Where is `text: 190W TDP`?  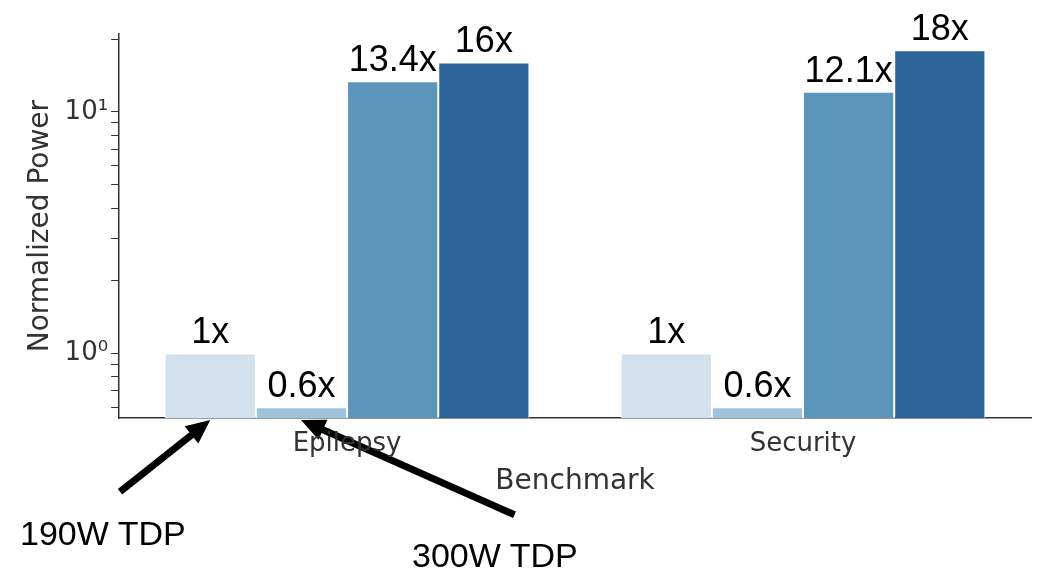 text: 190W TDP is located at coordinates (103, 533).